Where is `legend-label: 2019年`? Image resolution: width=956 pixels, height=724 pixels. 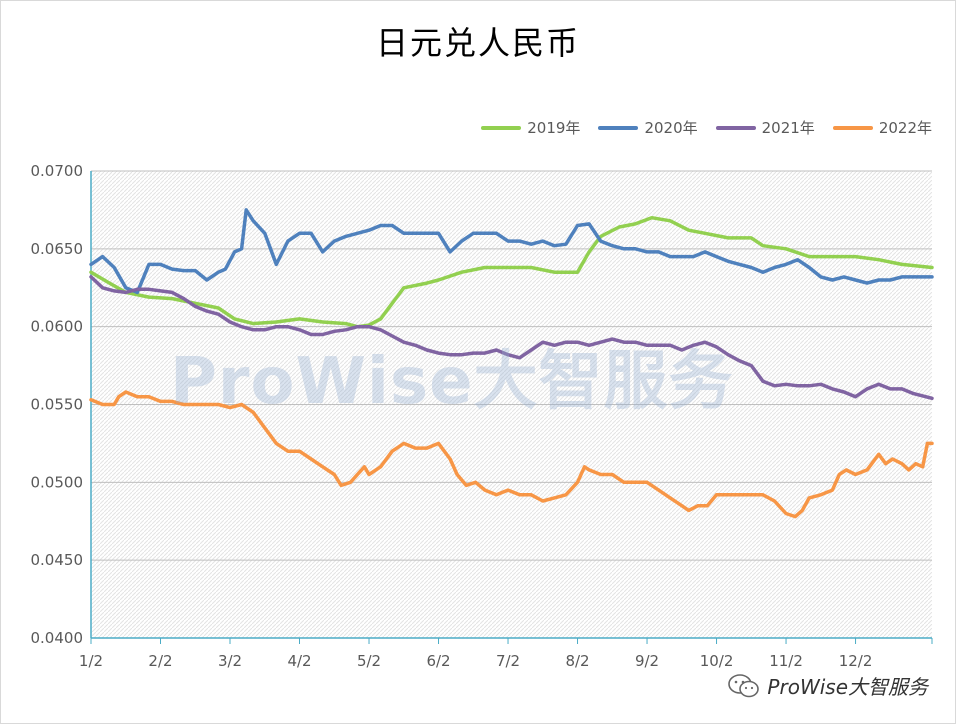
legend-label: 2019年 is located at coordinates (554, 128).